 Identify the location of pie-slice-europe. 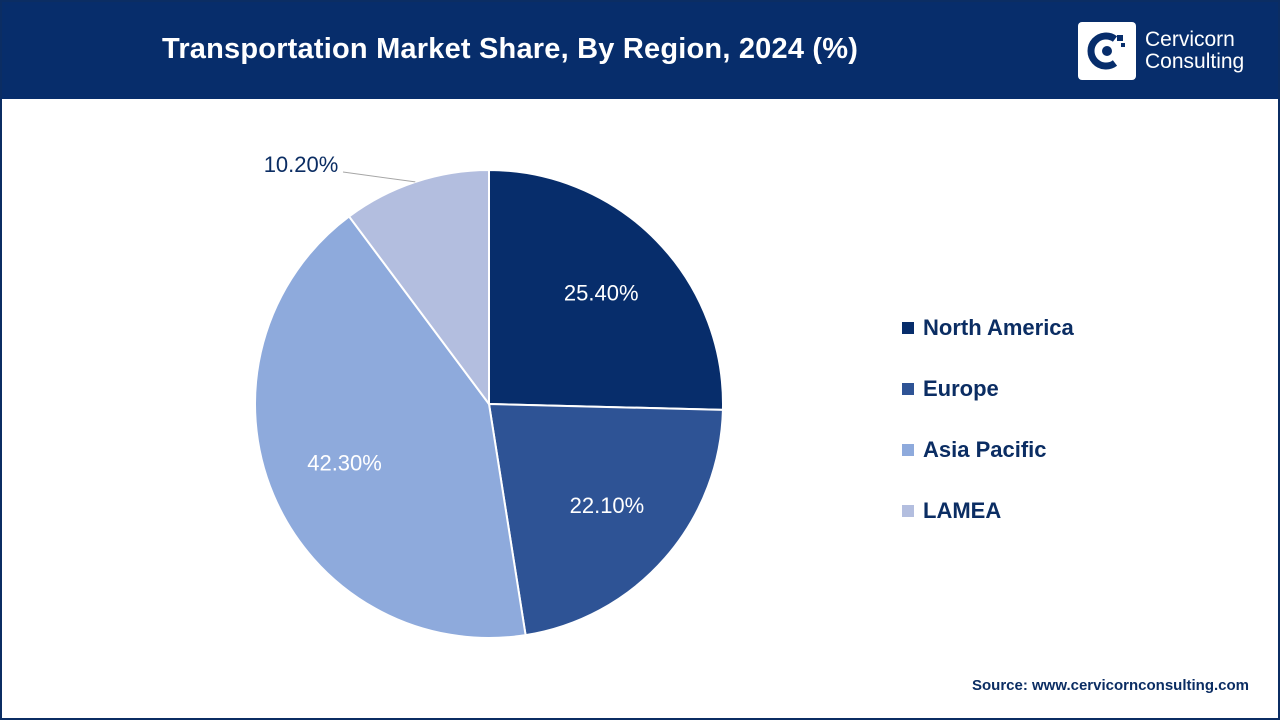
(605, 519).